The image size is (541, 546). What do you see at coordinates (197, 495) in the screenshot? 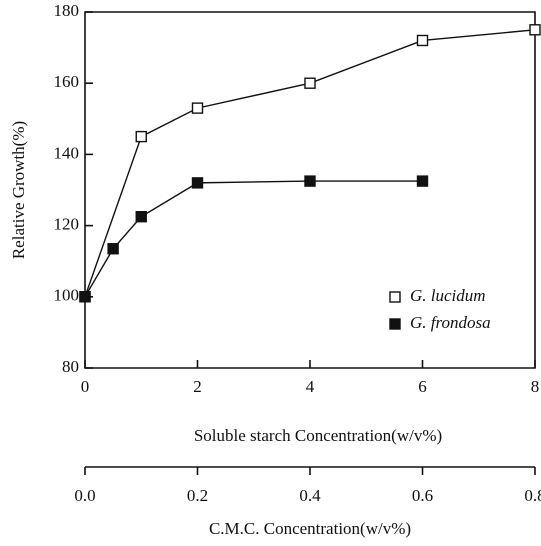
I see `x2-tick-label: 0.2` at bounding box center [197, 495].